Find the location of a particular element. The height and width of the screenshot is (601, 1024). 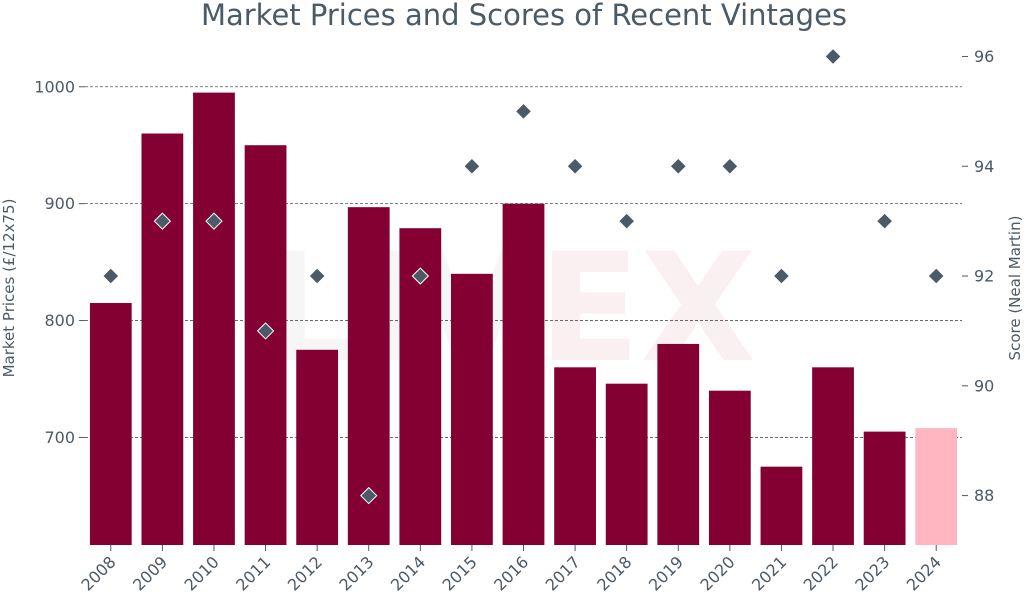

price-bar-2011 is located at coordinates (265, 345).